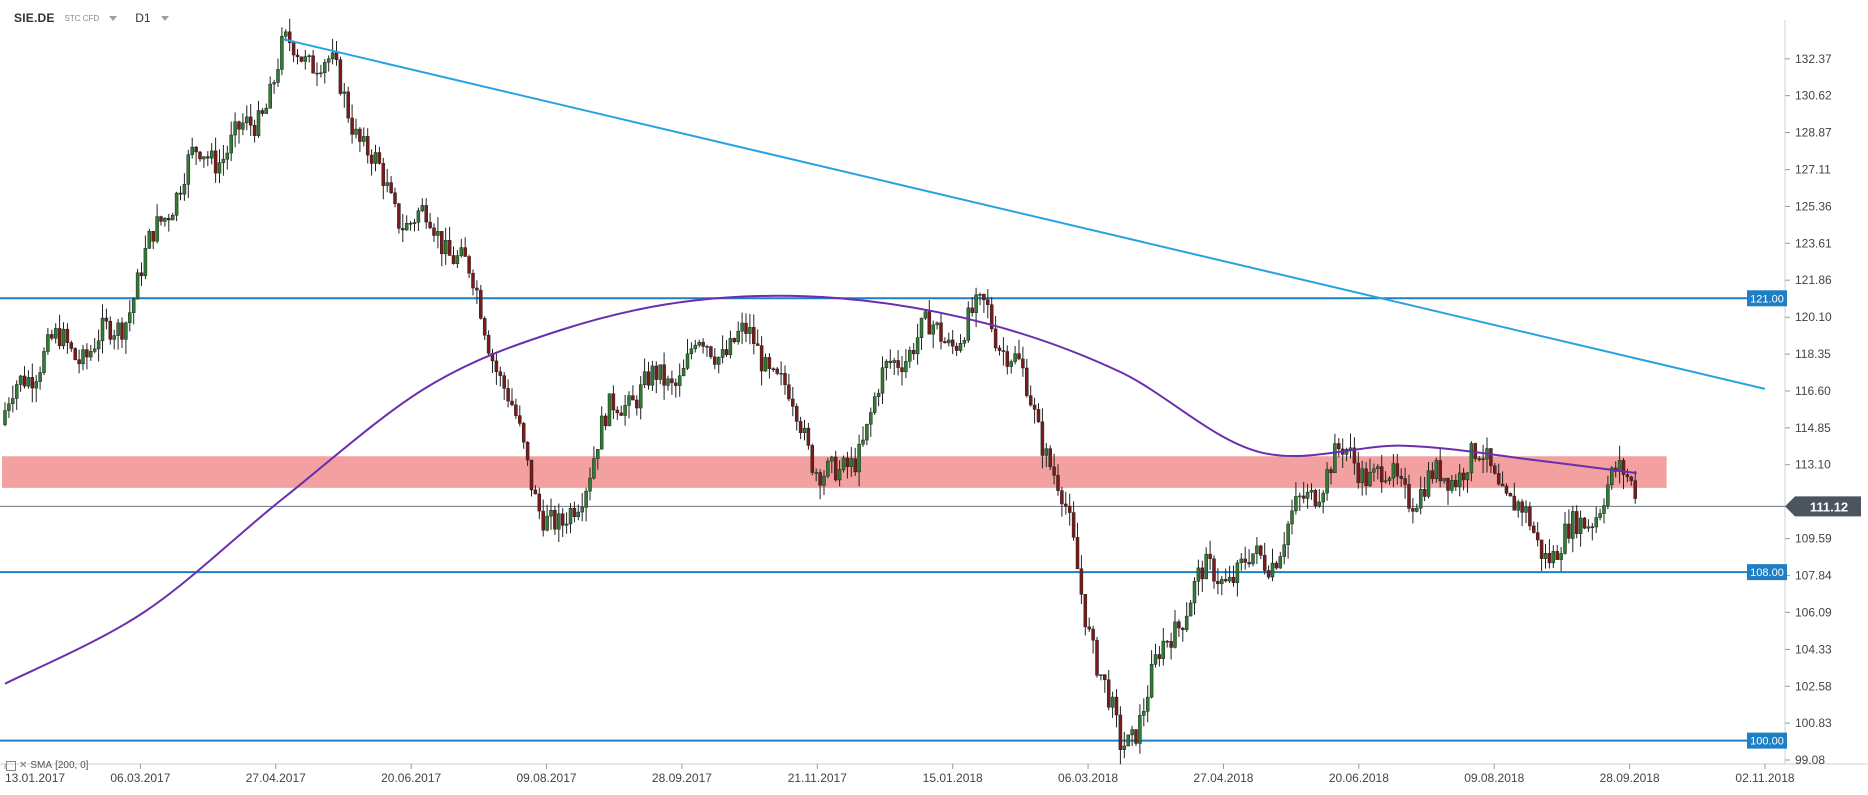 Image resolution: width=1868 pixels, height=795 pixels. What do you see at coordinates (164, 18) in the screenshot?
I see `timeframe-dropdown-icon` at bounding box center [164, 18].